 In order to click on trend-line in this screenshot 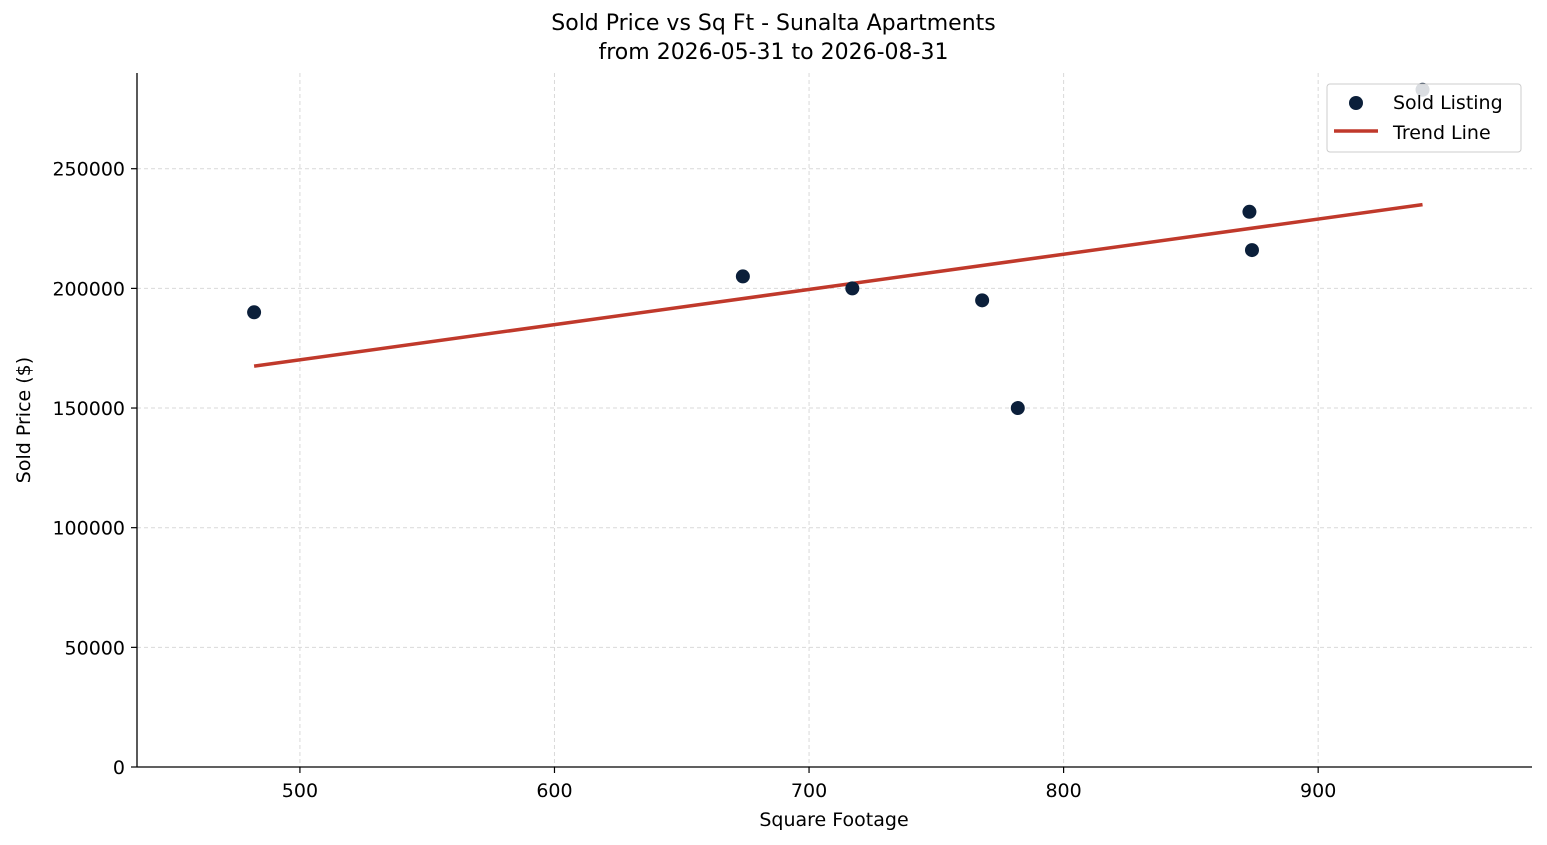, I will do `click(838, 285)`.